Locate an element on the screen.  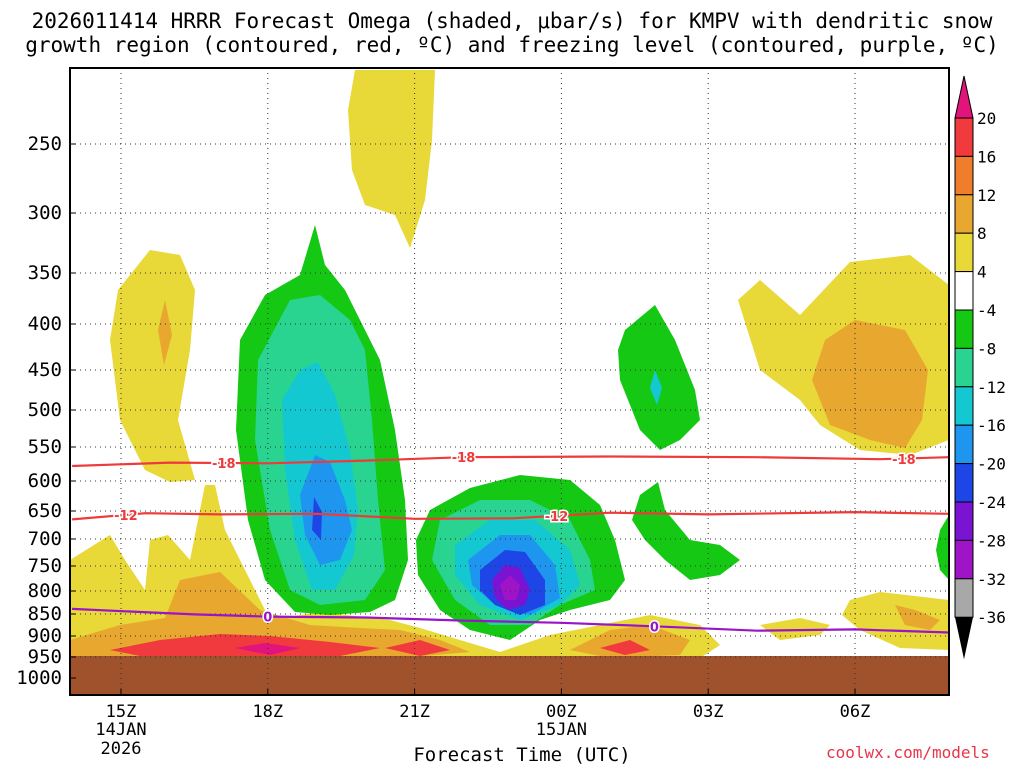
colorbar-label: -12 is located at coordinates (991, 387).